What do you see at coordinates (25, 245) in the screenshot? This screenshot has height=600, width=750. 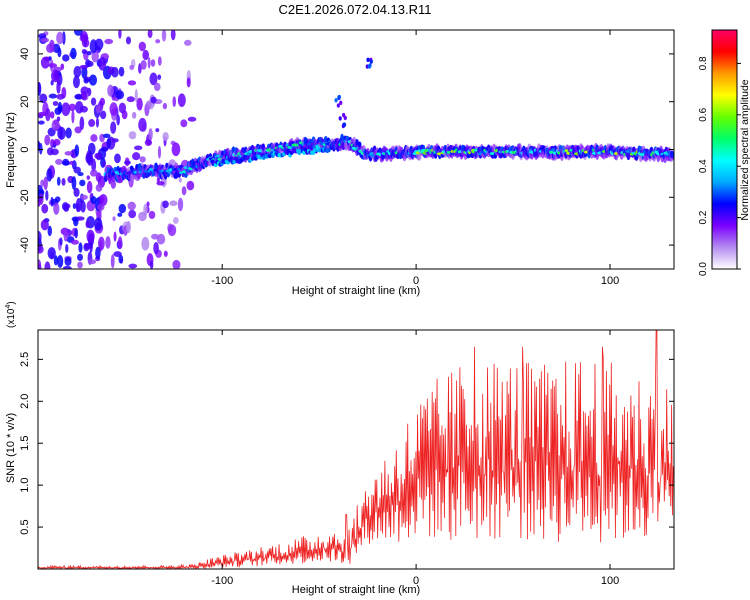 I see `spectrogram-y-tick-label: -40` at bounding box center [25, 245].